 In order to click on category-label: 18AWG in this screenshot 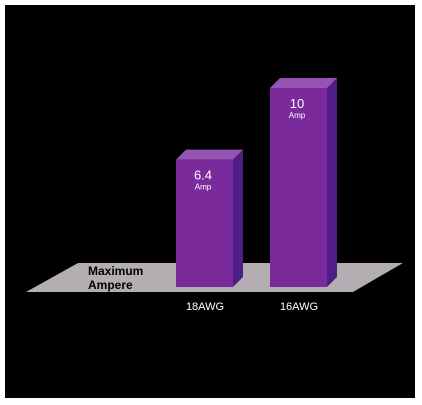, I will do `click(205, 307)`.